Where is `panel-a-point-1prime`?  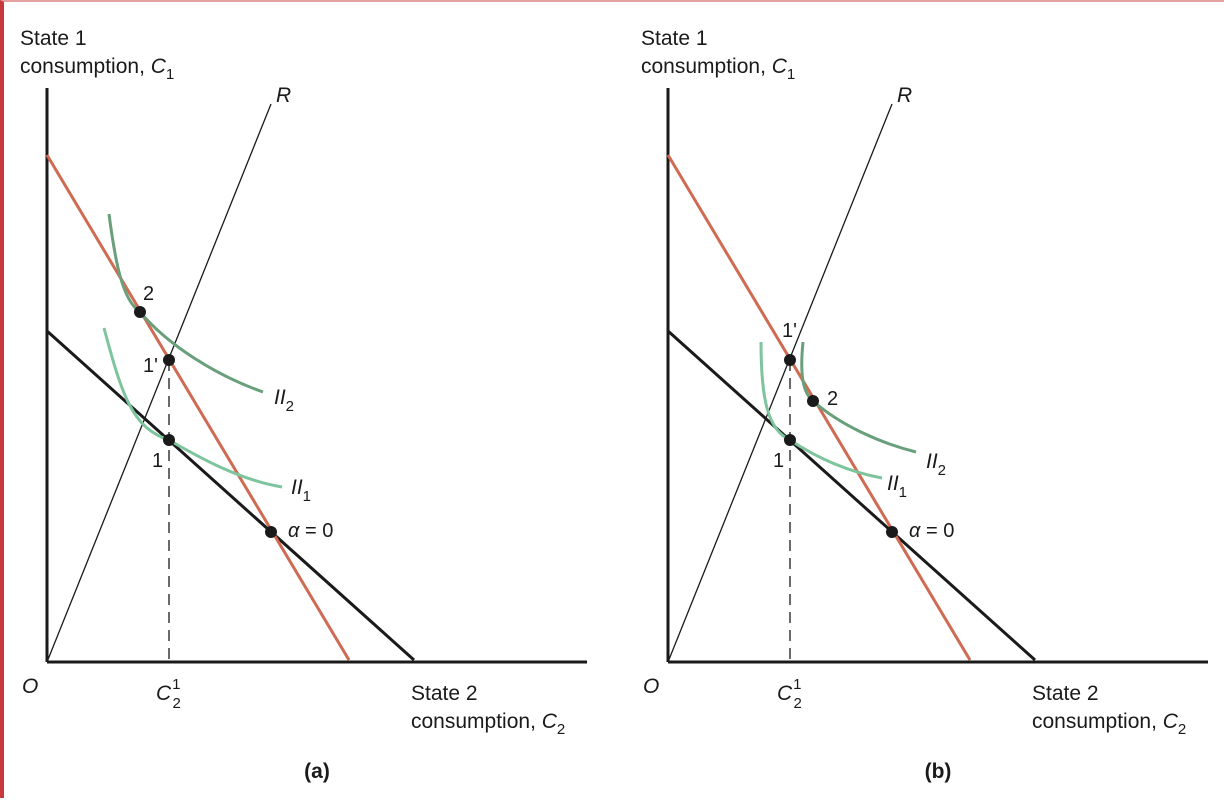 panel-a-point-1prime is located at coordinates (169, 360).